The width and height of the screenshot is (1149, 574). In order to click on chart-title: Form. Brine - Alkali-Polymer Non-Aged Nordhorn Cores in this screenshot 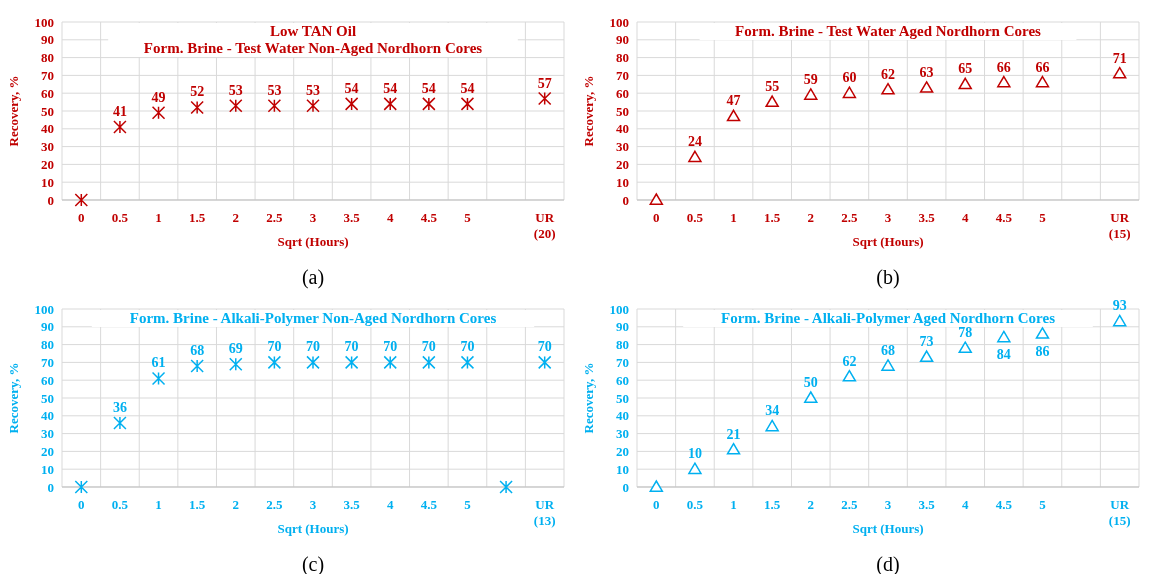, I will do `click(313, 318)`.